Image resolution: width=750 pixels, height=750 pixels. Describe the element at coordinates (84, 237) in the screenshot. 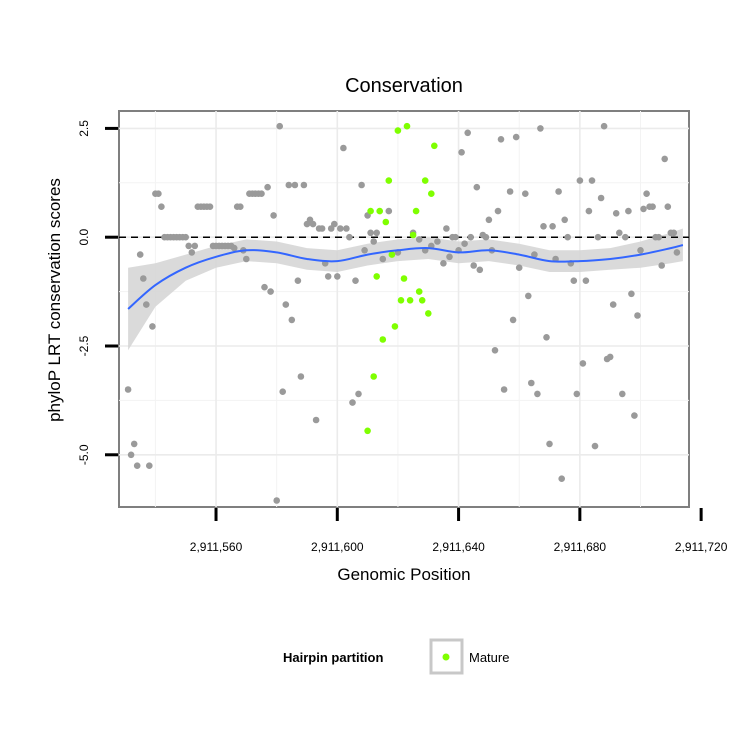

I see `y-tick-label-1: 0.0` at that location.